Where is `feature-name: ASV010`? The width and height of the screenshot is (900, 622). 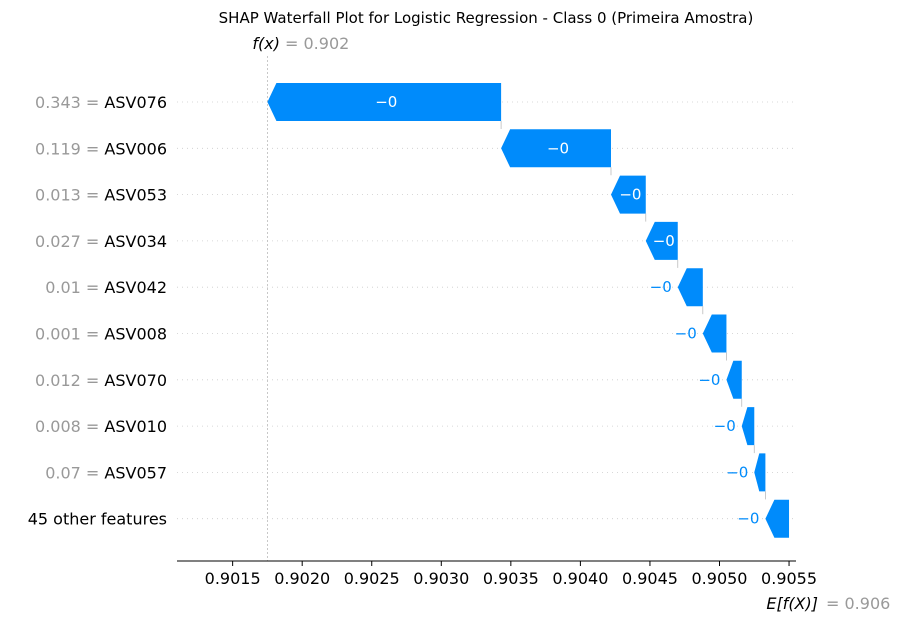
feature-name: ASV010 is located at coordinates (135, 426).